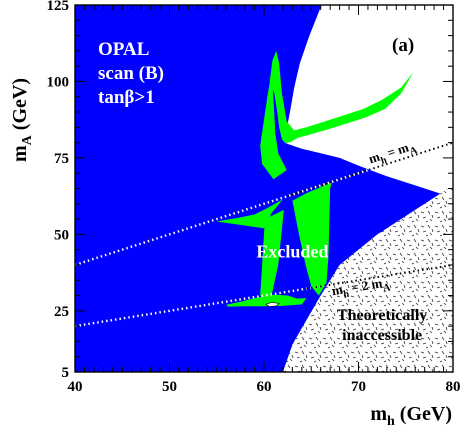 This screenshot has height=433, width=463. What do you see at coordinates (292, 251) in the screenshot?
I see `excluded-label: Excluded` at bounding box center [292, 251].